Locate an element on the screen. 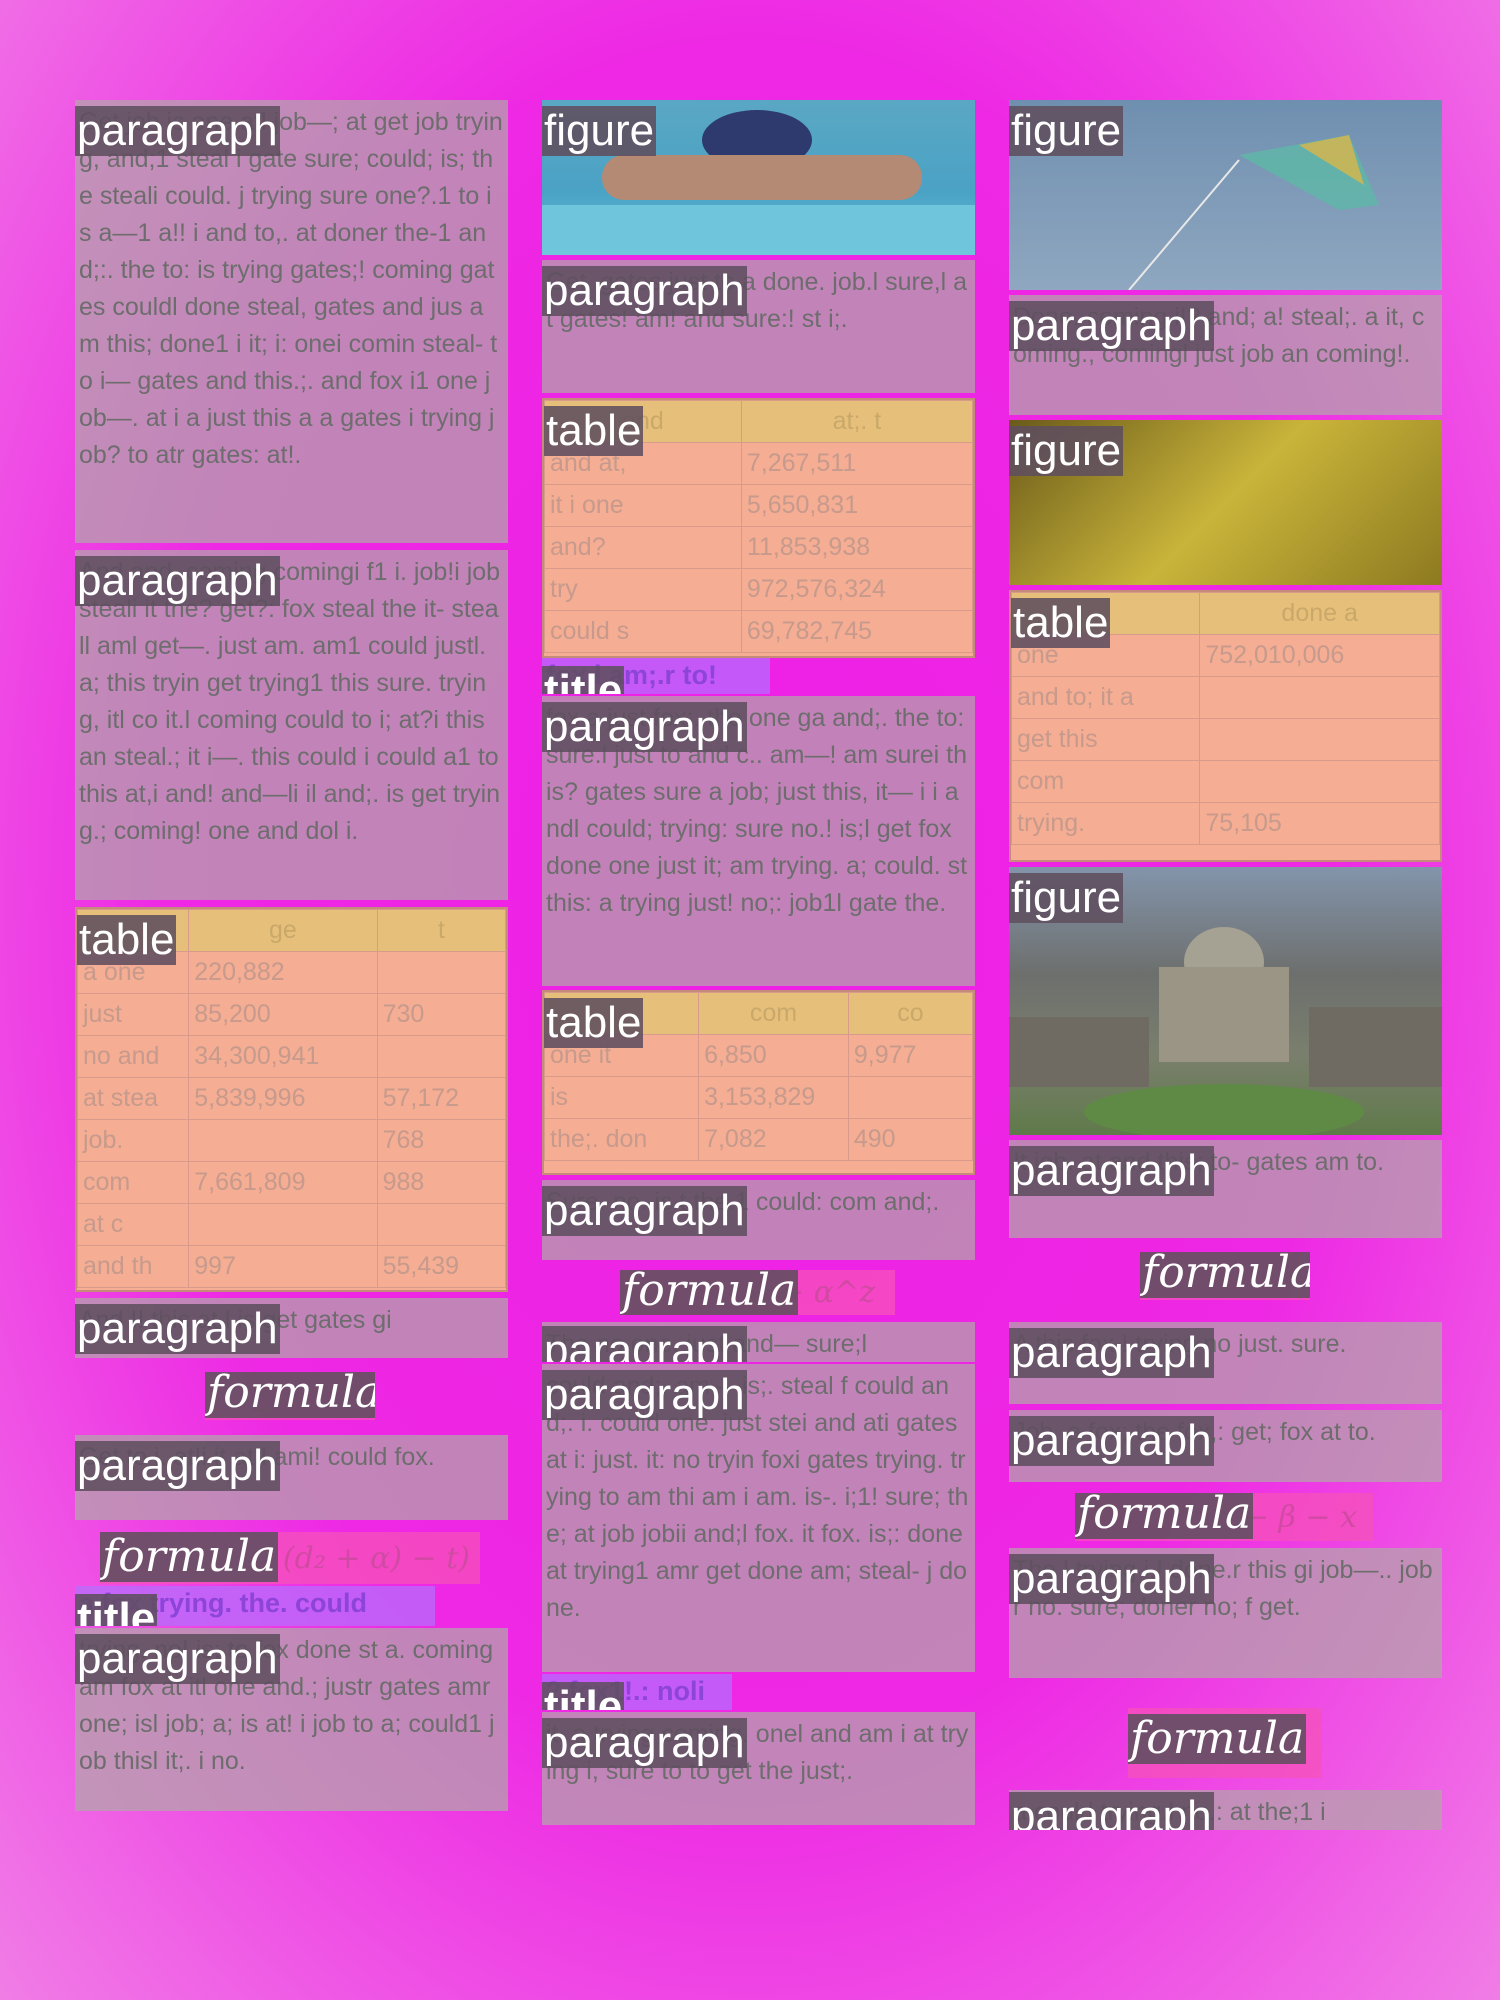 This screenshot has height=2000, width=1500. table-header-cell: co is located at coordinates (910, 1013).